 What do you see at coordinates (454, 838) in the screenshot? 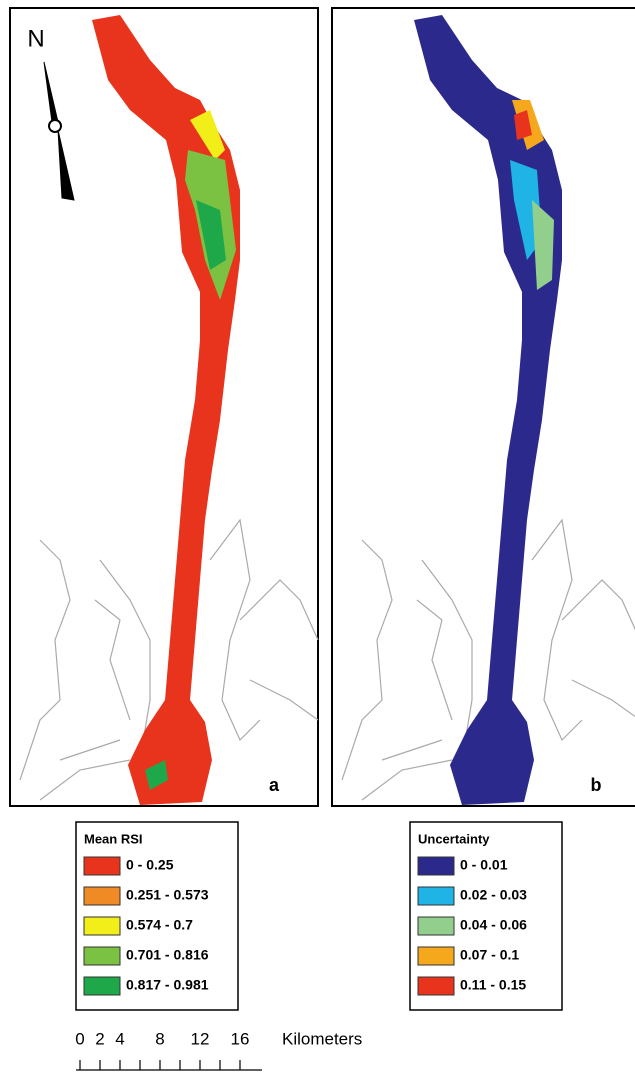
I see `legend-title: Uncertainty` at bounding box center [454, 838].